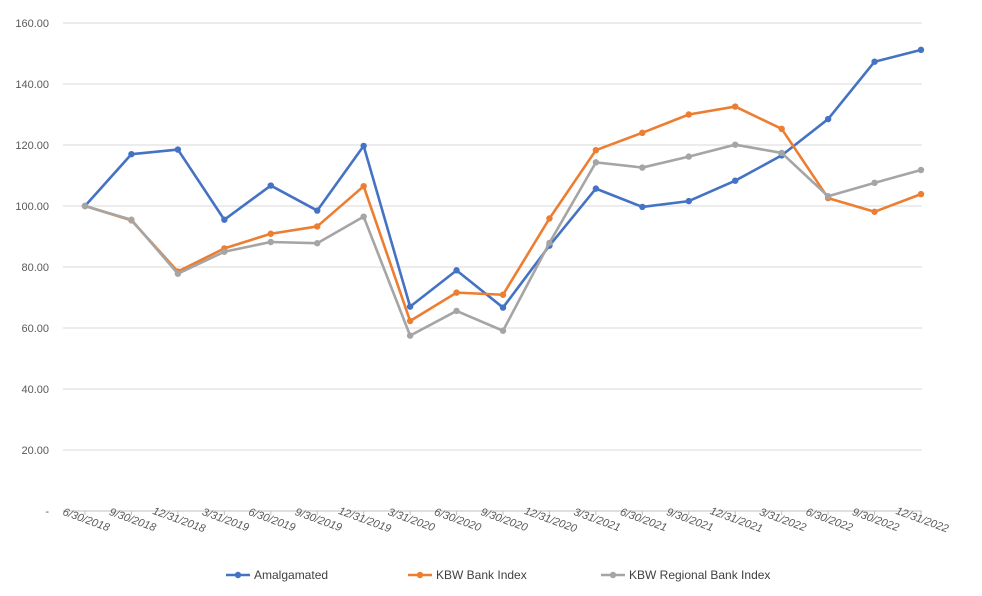 This screenshot has width=982, height=596. What do you see at coordinates (291, 575) in the screenshot?
I see `legend-label: Amalgamated` at bounding box center [291, 575].